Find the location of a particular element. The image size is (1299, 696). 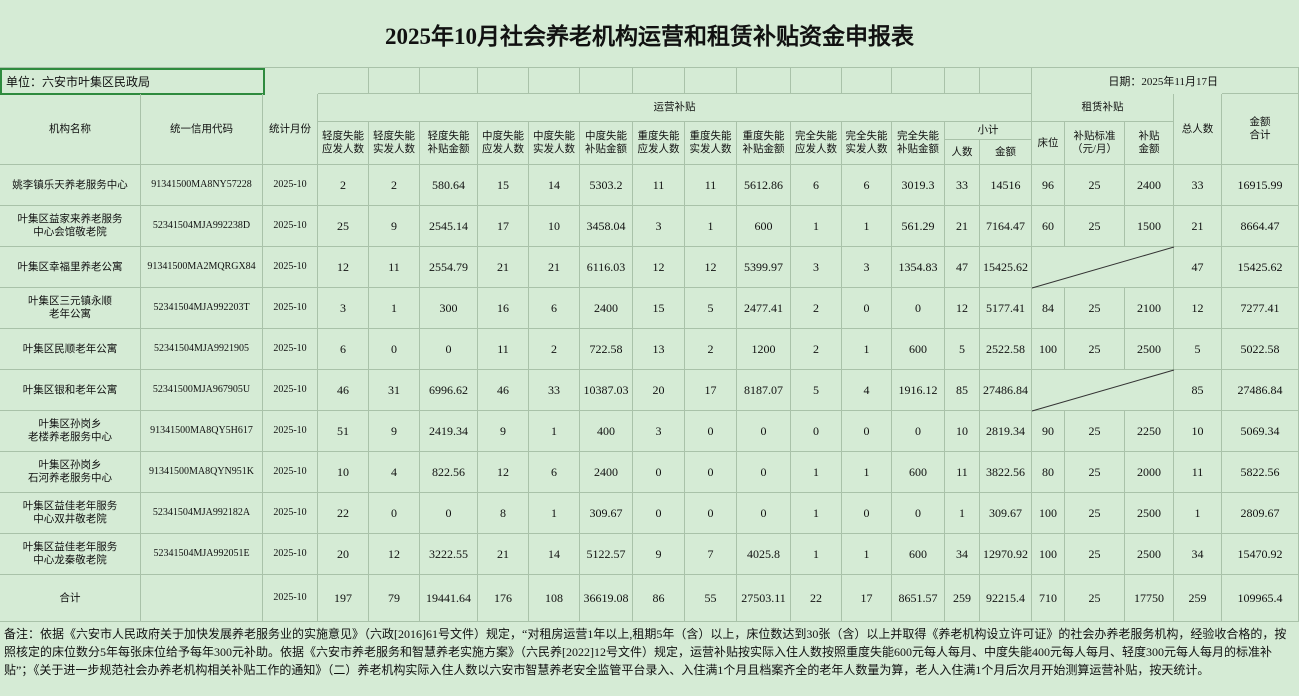

code-cell: 91341500MA8QYN951K is located at coordinates (202, 472).